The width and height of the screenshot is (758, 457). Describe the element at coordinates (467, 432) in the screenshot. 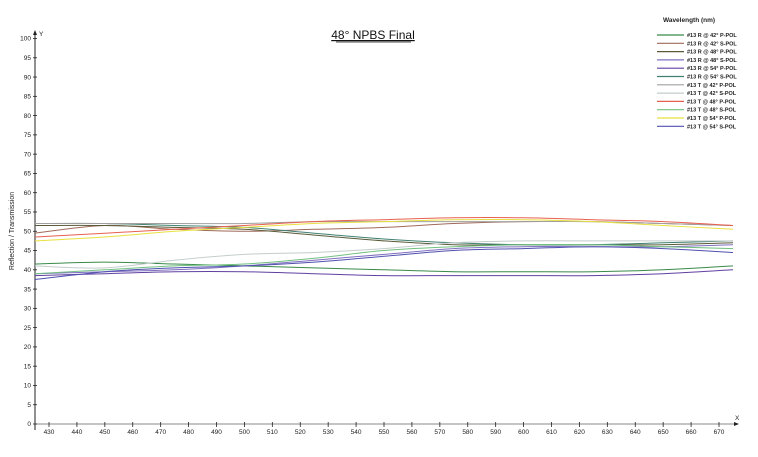

I see `x-tick-label: 580` at that location.